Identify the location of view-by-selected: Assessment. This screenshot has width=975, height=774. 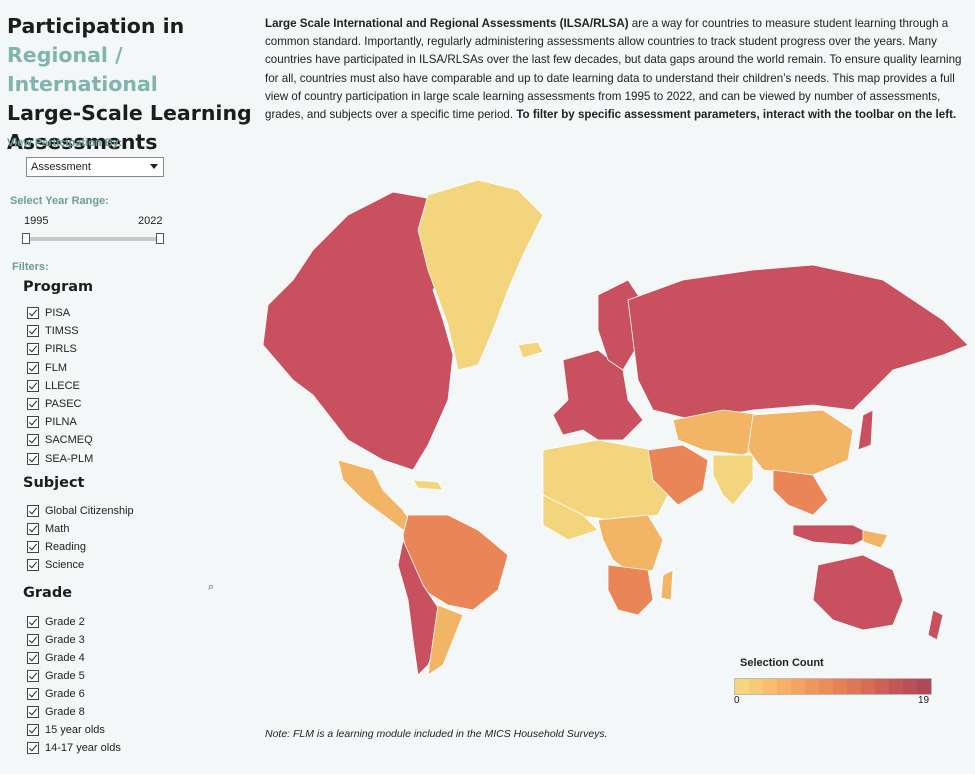
(61, 167).